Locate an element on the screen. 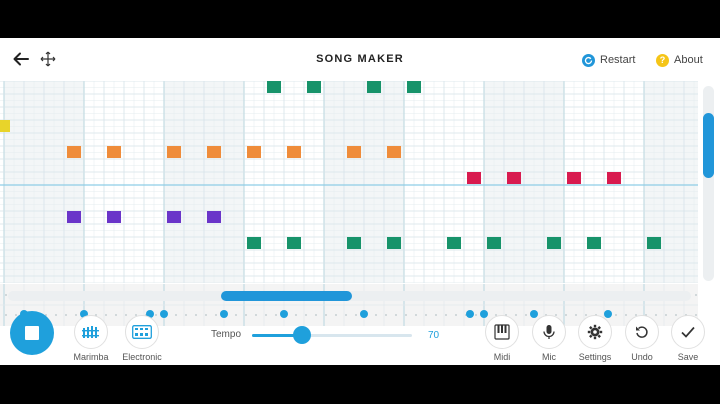 The image size is (720, 404). drum-machine-icon is located at coordinates (142, 332).